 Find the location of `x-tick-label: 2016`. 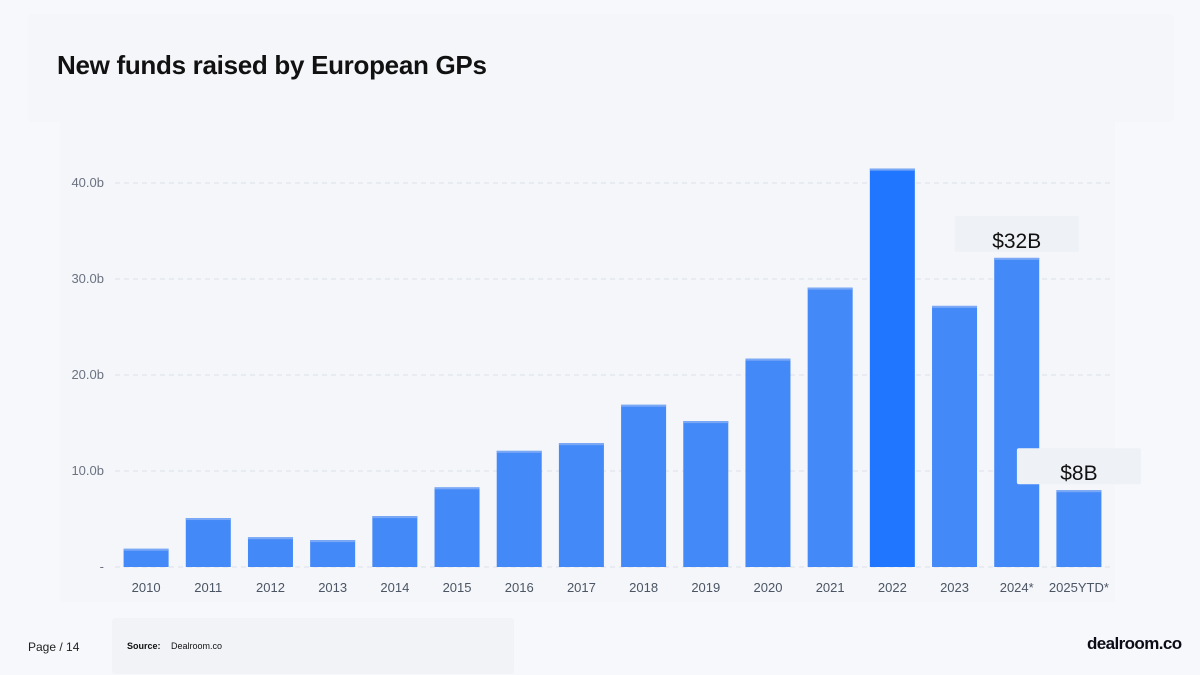

x-tick-label: 2016 is located at coordinates (519, 587).